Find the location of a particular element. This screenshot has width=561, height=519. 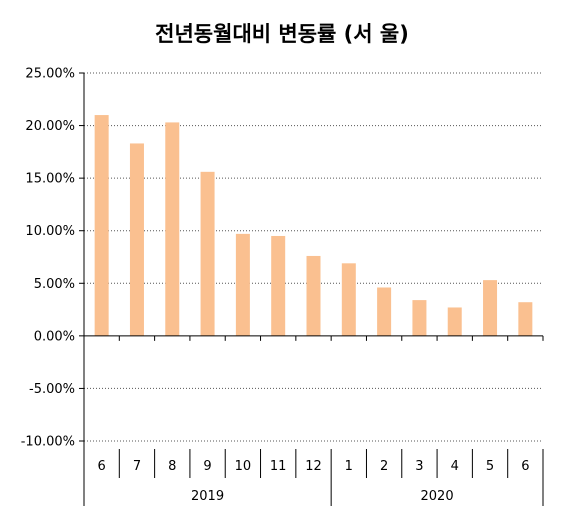

x-tick-label: 3 is located at coordinates (419, 466).